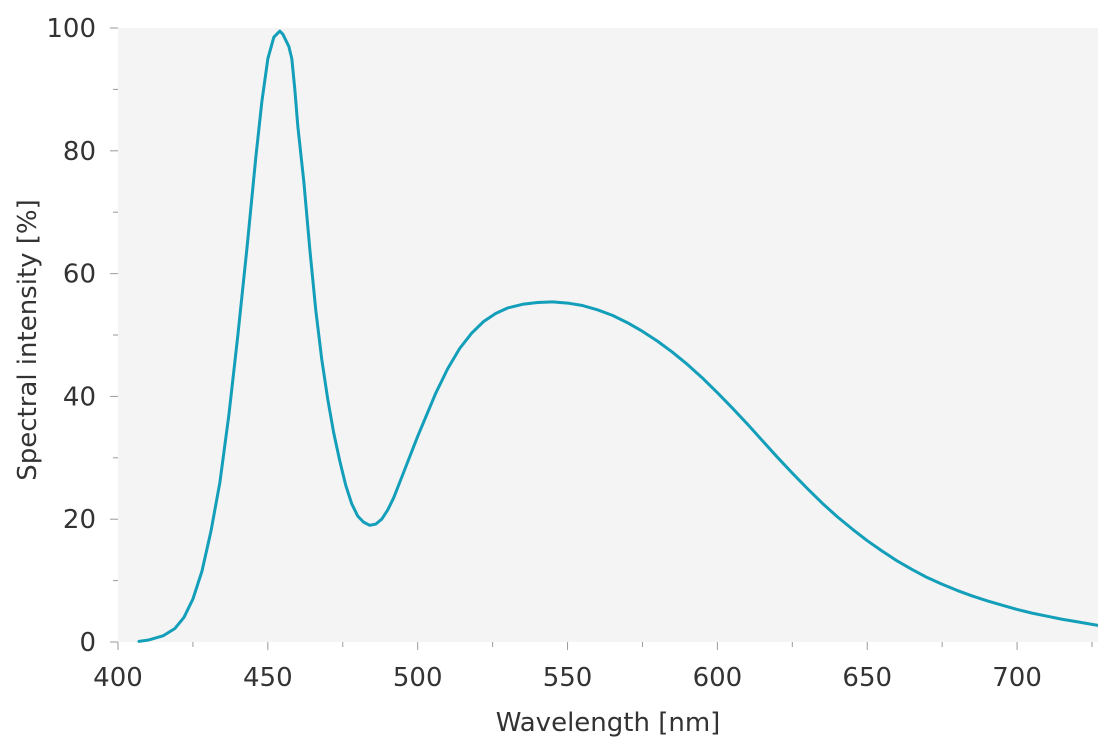 The width and height of the screenshot is (1098, 742). What do you see at coordinates (608, 723) in the screenshot?
I see `x-axis-title: Wavelength [nm]` at bounding box center [608, 723].